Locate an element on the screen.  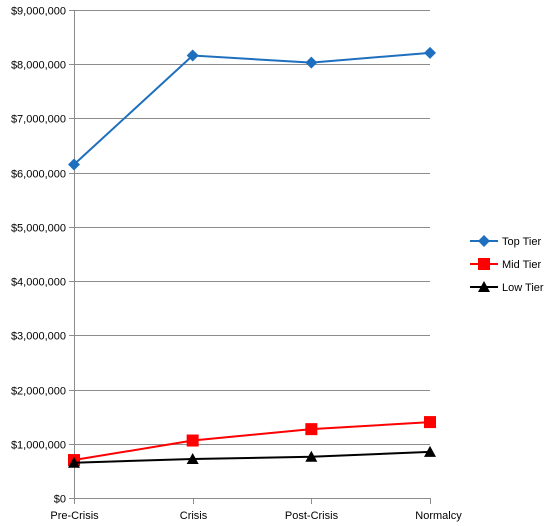
y-tick-label: $2,000,000 is located at coordinates (38, 392).